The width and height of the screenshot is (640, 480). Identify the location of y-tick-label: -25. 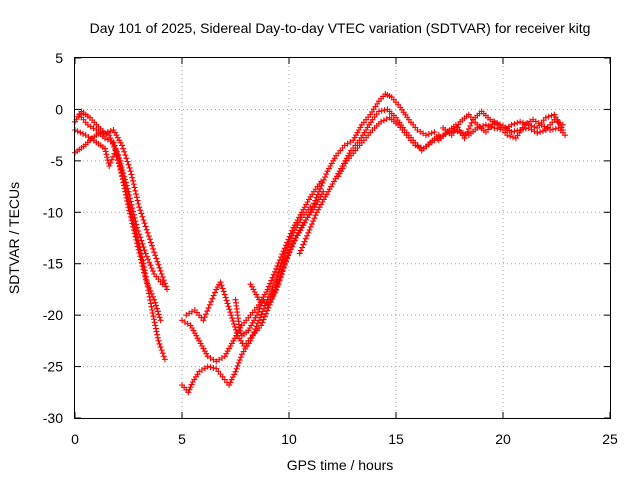
(53, 367).